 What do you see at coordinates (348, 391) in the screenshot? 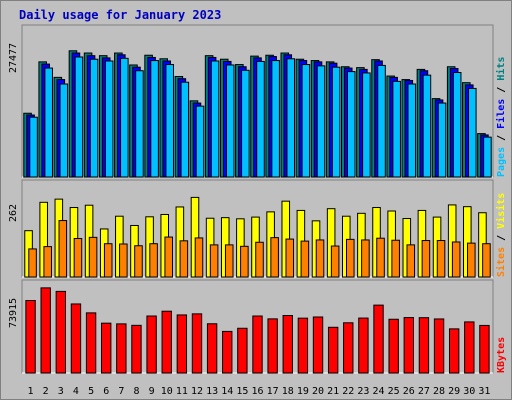
I see `x-tick-label-22: 22` at bounding box center [348, 391].